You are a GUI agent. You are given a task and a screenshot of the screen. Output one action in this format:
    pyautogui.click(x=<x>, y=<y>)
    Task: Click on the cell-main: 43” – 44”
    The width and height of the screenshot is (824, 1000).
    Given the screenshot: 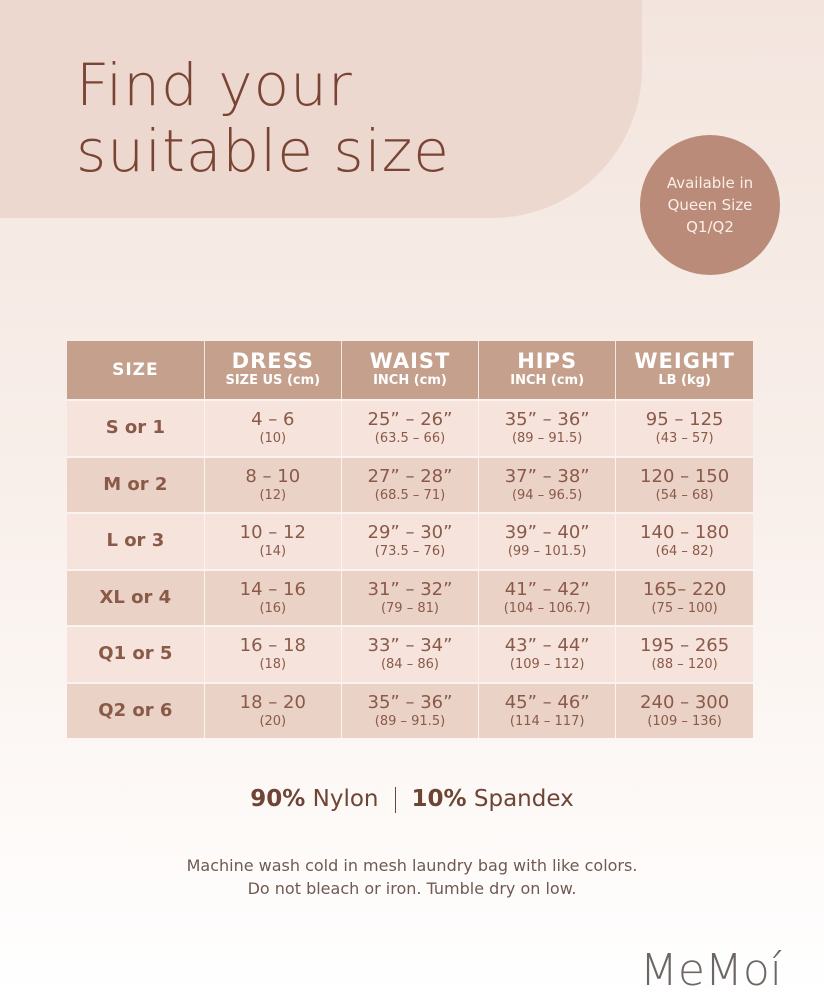 What is the action you would take?
    pyautogui.click(x=547, y=646)
    